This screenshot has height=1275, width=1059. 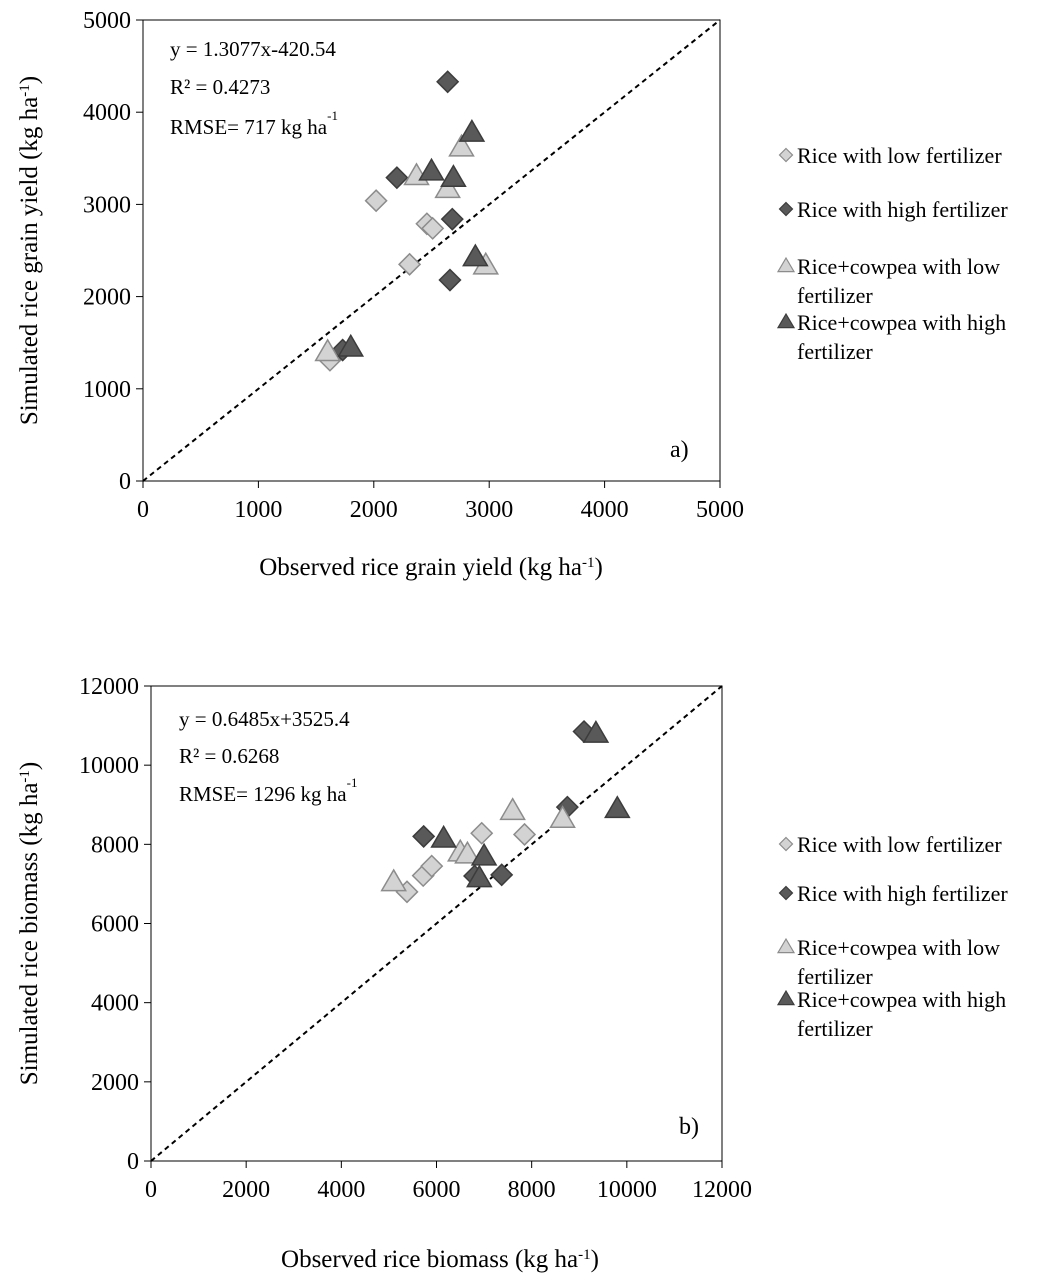 What do you see at coordinates (437, 1190) in the screenshot?
I see `x-tick-label: 6000` at bounding box center [437, 1190].